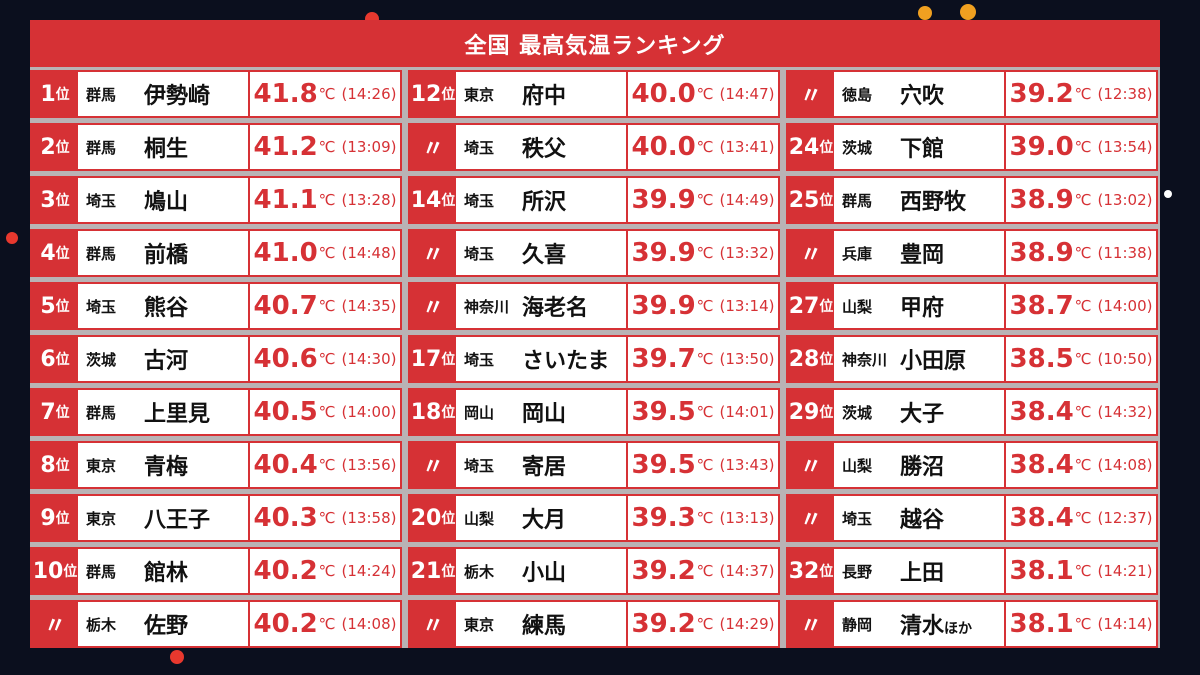 The image size is (1200, 675). What do you see at coordinates (541, 94) in the screenshot?
I see `location-cell: 東京 府中` at bounding box center [541, 94].